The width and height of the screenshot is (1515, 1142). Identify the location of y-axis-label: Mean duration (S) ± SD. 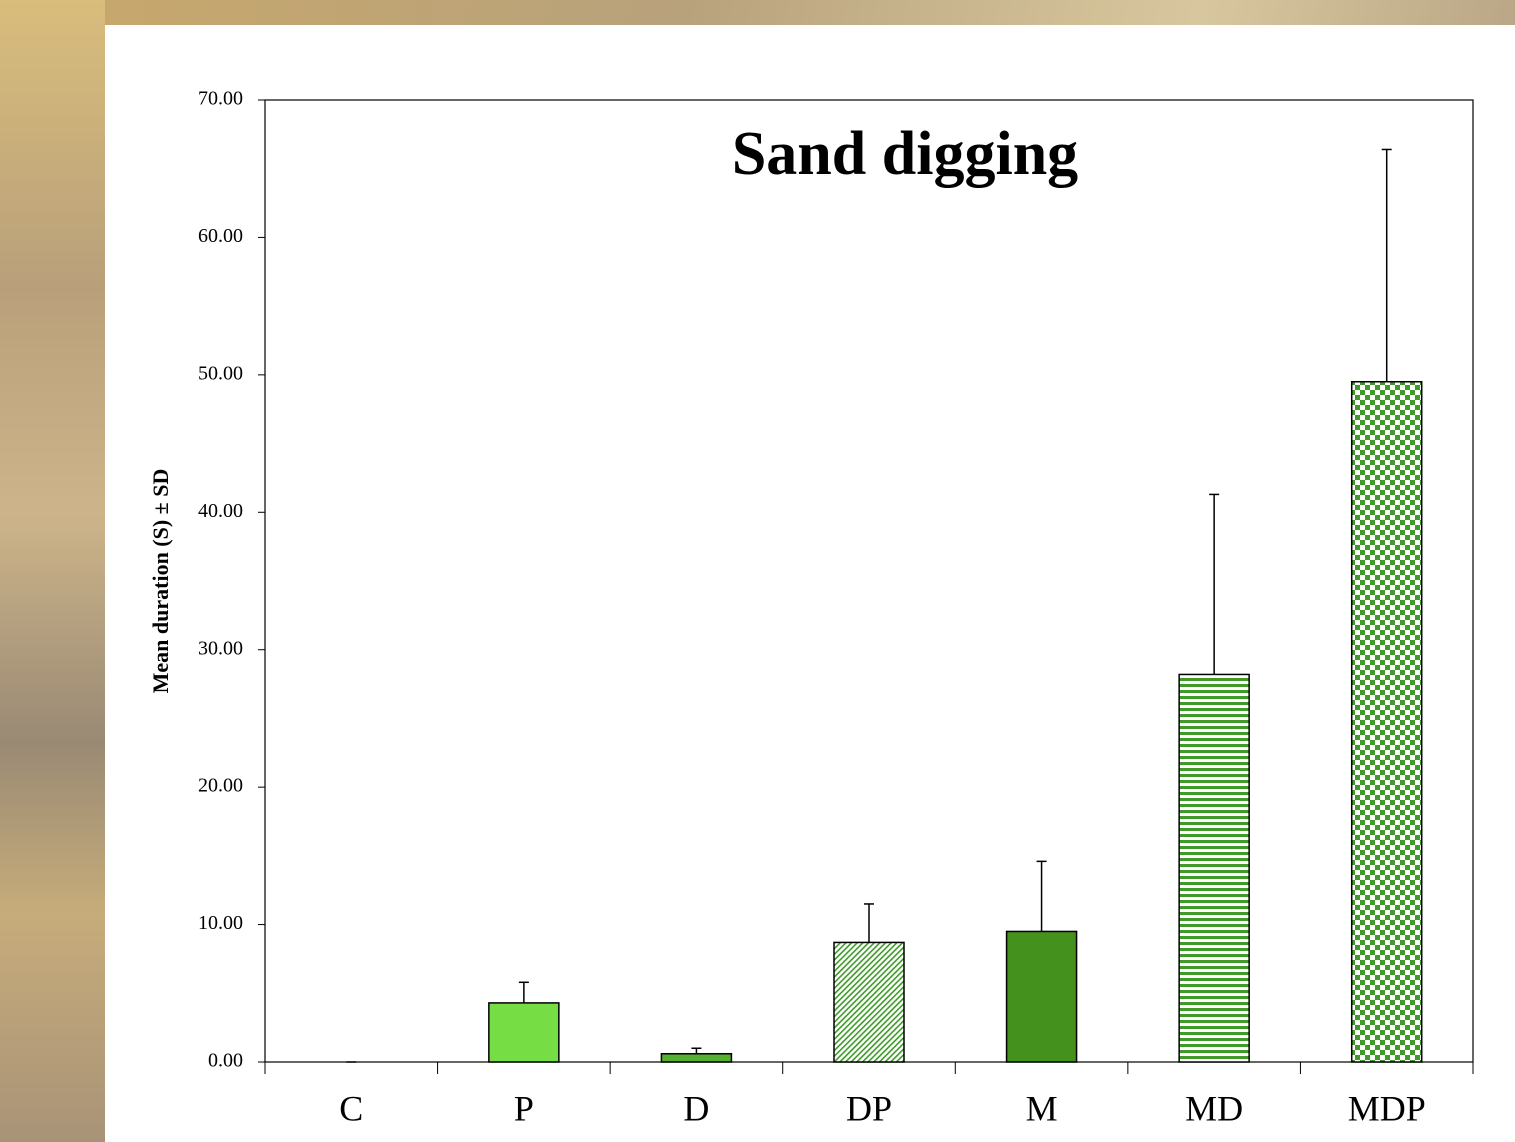
(160, 581).